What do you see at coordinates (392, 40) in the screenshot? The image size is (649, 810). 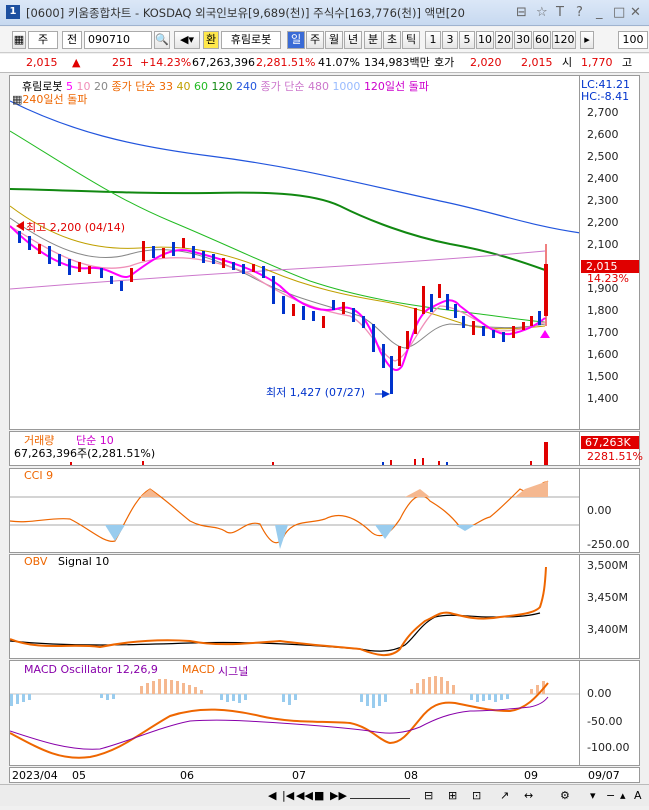 I see `period-second: 초` at bounding box center [392, 40].